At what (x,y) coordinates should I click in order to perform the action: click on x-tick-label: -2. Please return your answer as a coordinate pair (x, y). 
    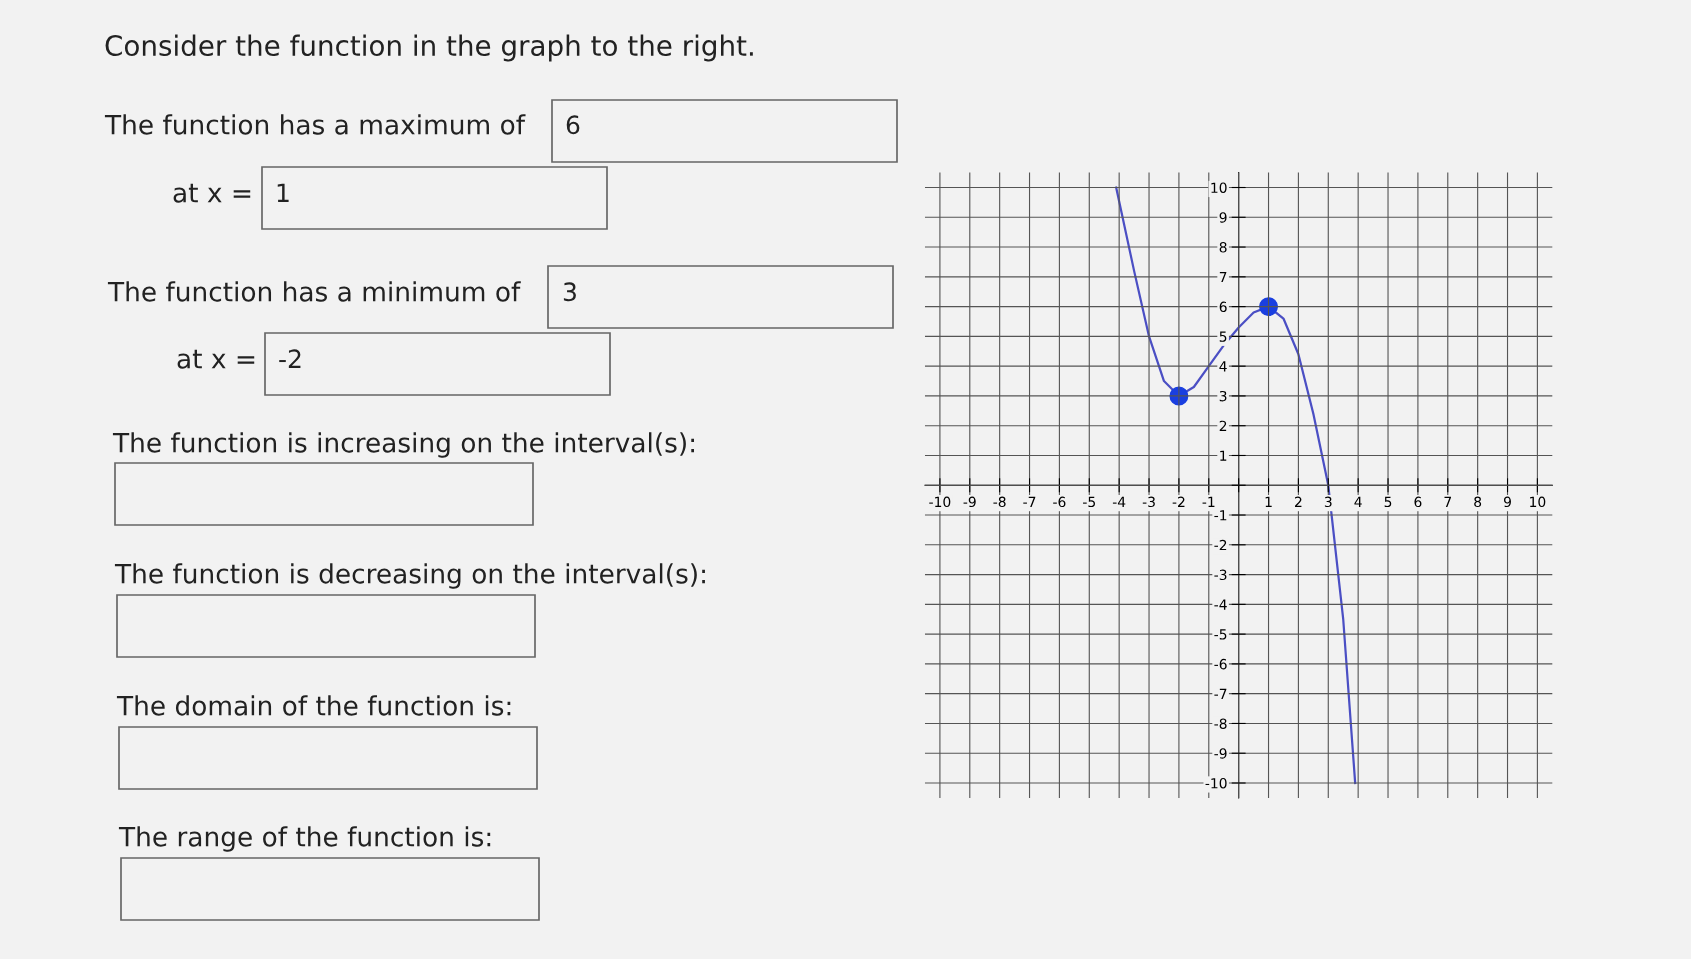
    Looking at the image, I should click on (1178, 501).